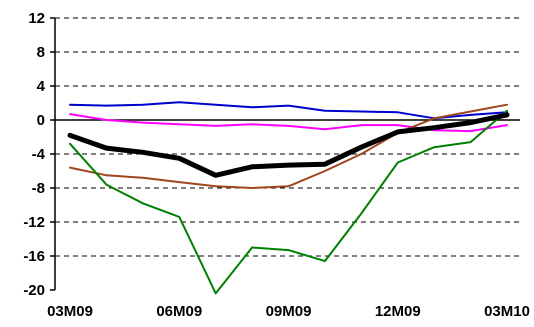 The height and width of the screenshot is (327, 534). What do you see at coordinates (38, 188) in the screenshot?
I see `y-tick-label: -8` at bounding box center [38, 188].